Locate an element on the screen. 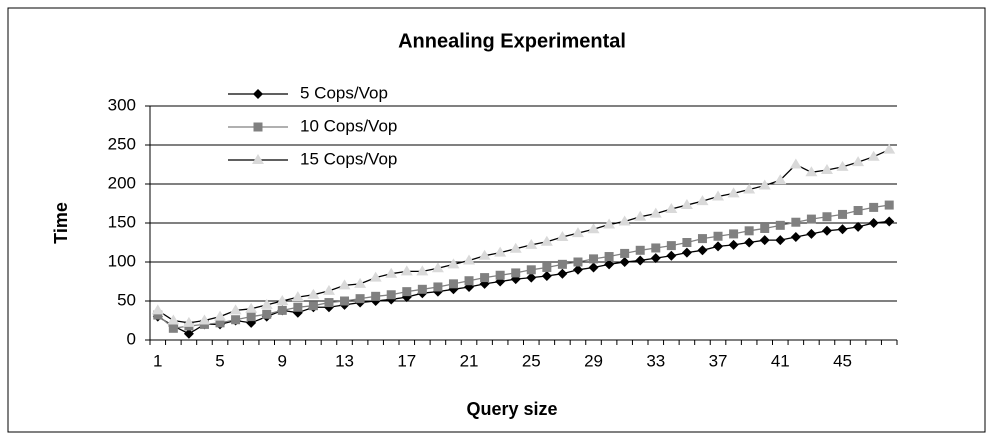 This screenshot has width=993, height=443. y-tick-label: 150 is located at coordinates (122, 221).